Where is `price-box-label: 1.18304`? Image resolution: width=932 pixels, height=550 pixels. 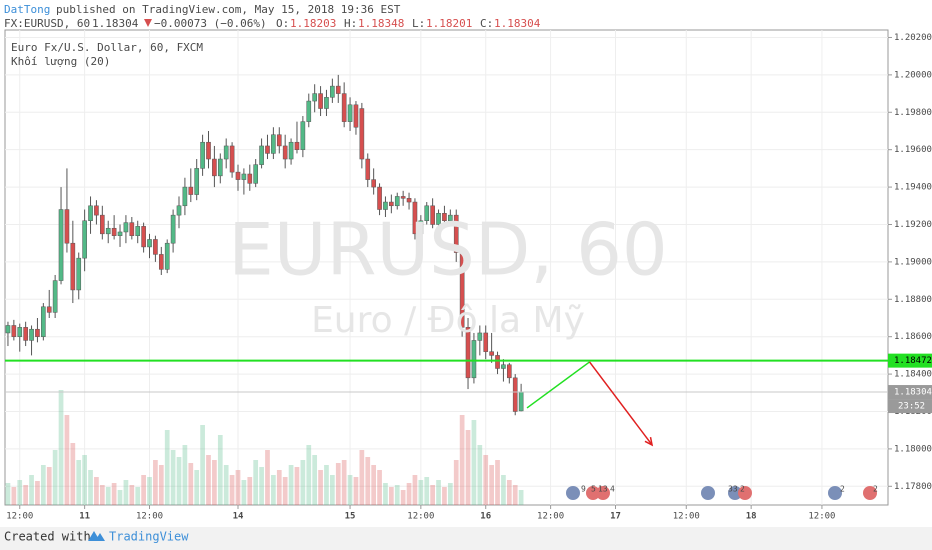 price-box-label: 1.18304 is located at coordinates (913, 393).